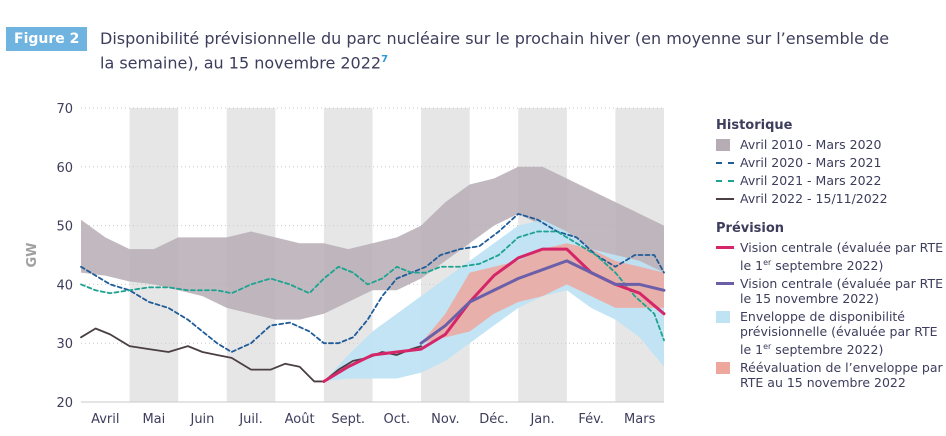  What do you see at coordinates (153, 419) in the screenshot?
I see `x-tick-label: Mai` at bounding box center [153, 419].